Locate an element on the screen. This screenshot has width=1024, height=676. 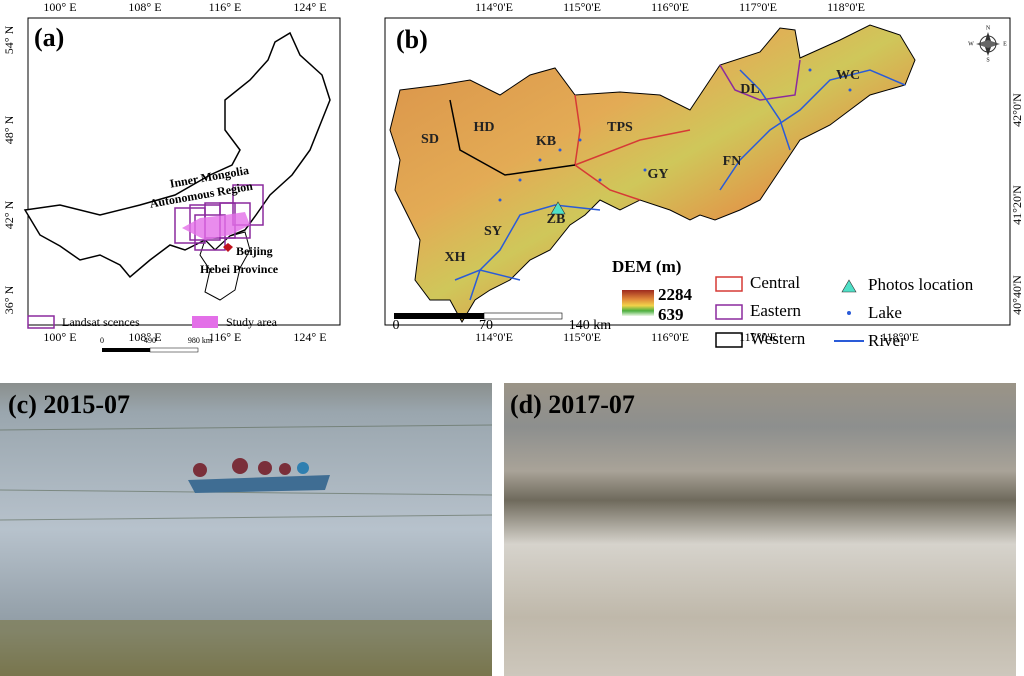
study-area is located at coordinates (216, 226).